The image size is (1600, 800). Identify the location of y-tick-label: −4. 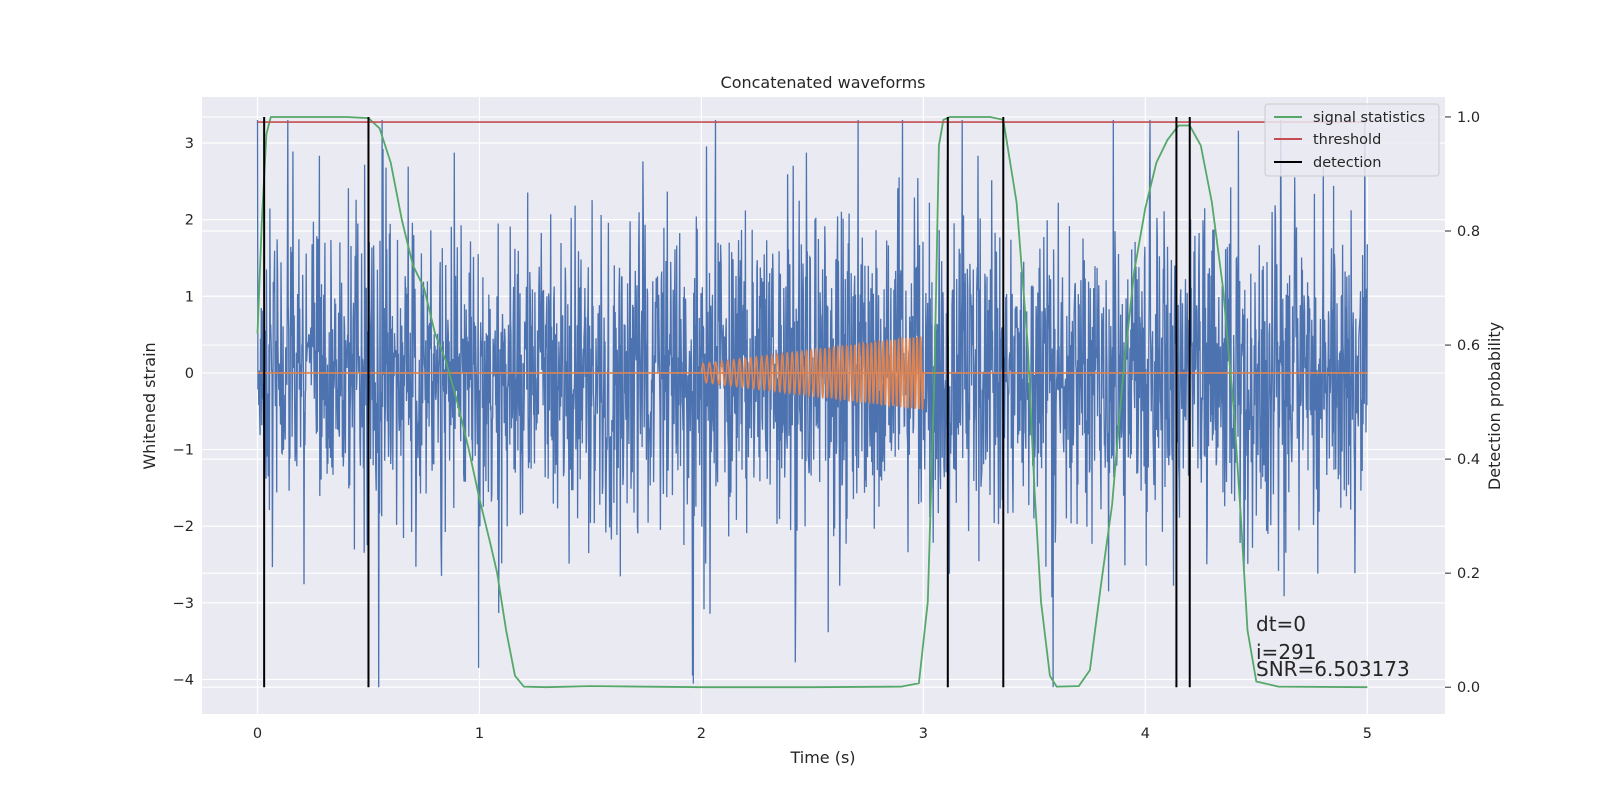
(183, 681).